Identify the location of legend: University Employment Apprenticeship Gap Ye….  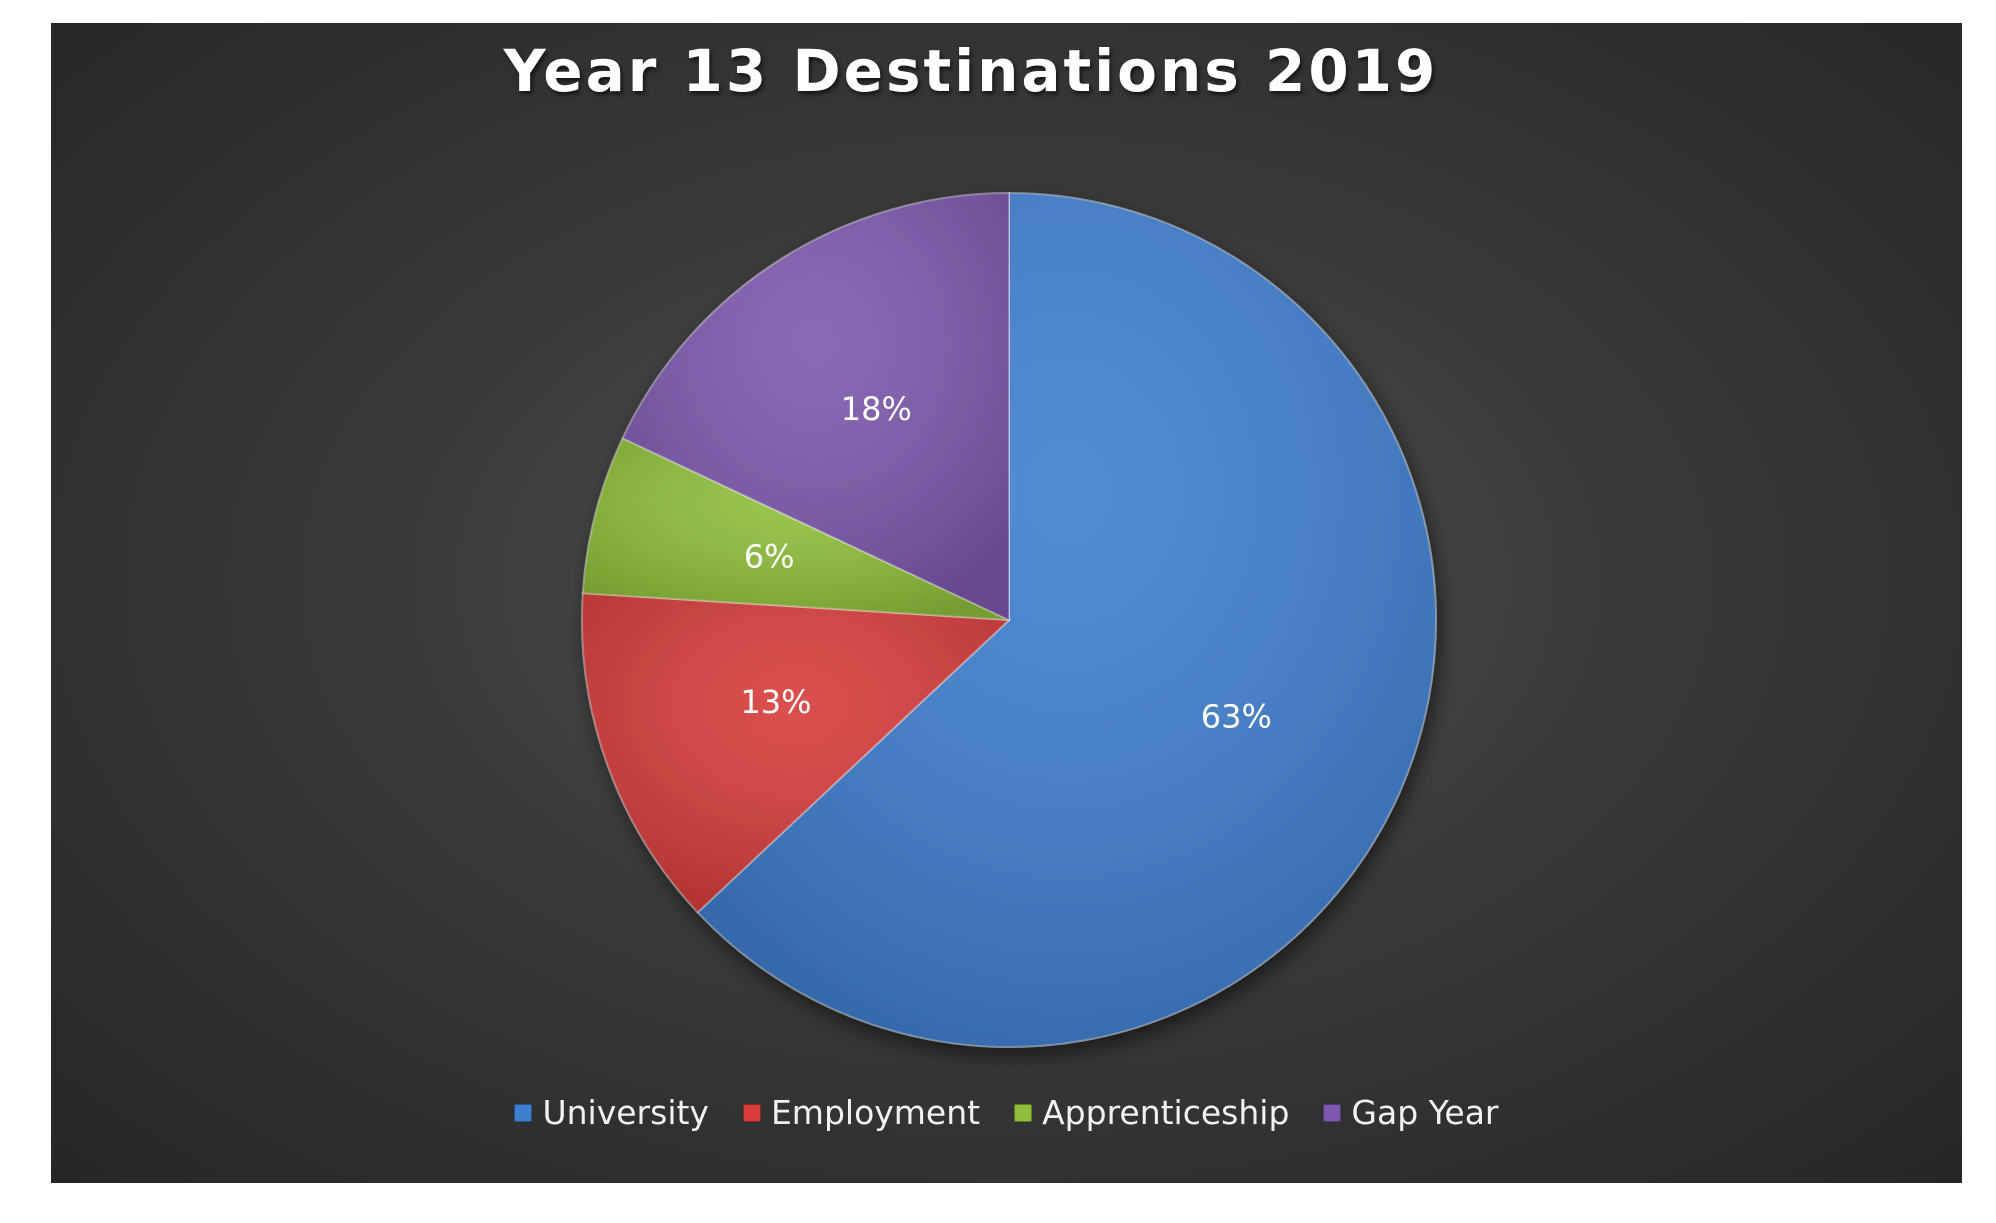
(1006, 1112).